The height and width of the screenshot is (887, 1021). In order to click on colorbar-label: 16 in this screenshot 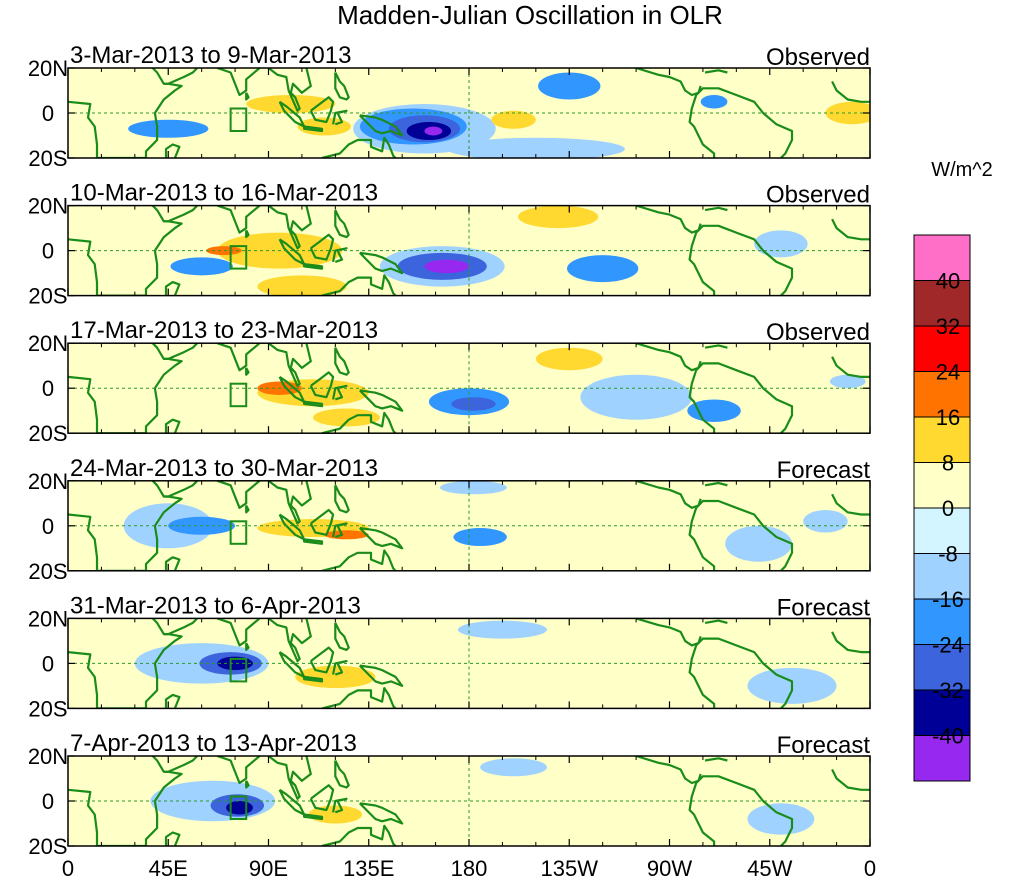, I will do `click(948, 417)`.